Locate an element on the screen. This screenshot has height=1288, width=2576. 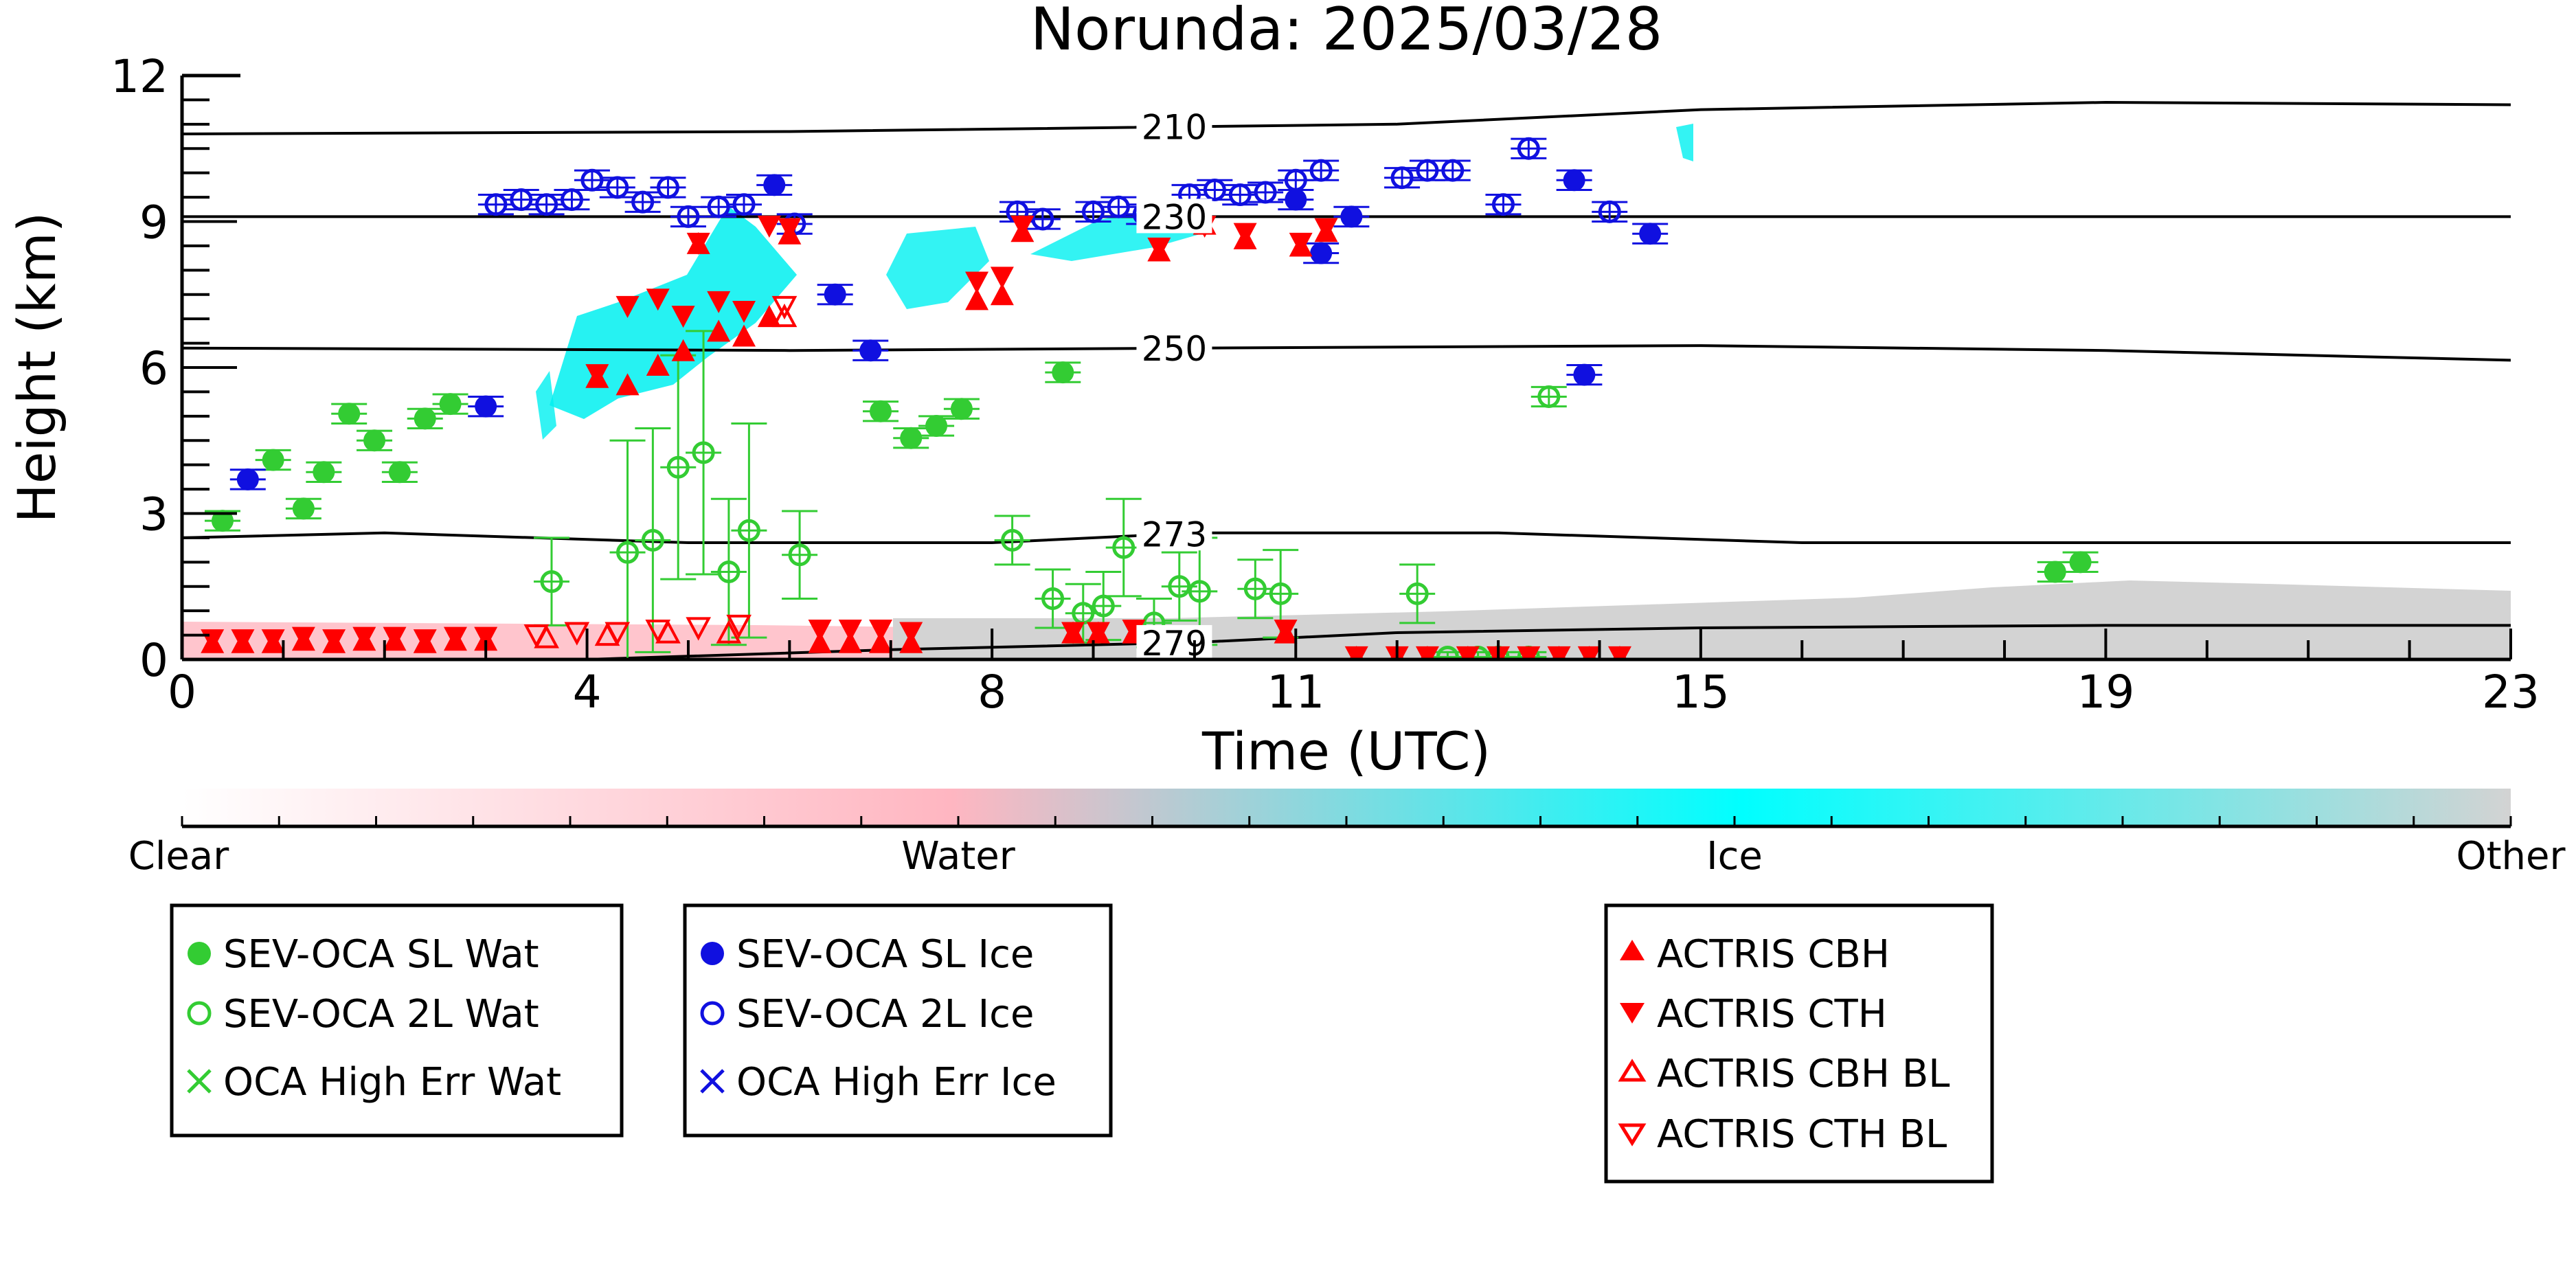
x-tick-label-8: 8 is located at coordinates (992, 692).